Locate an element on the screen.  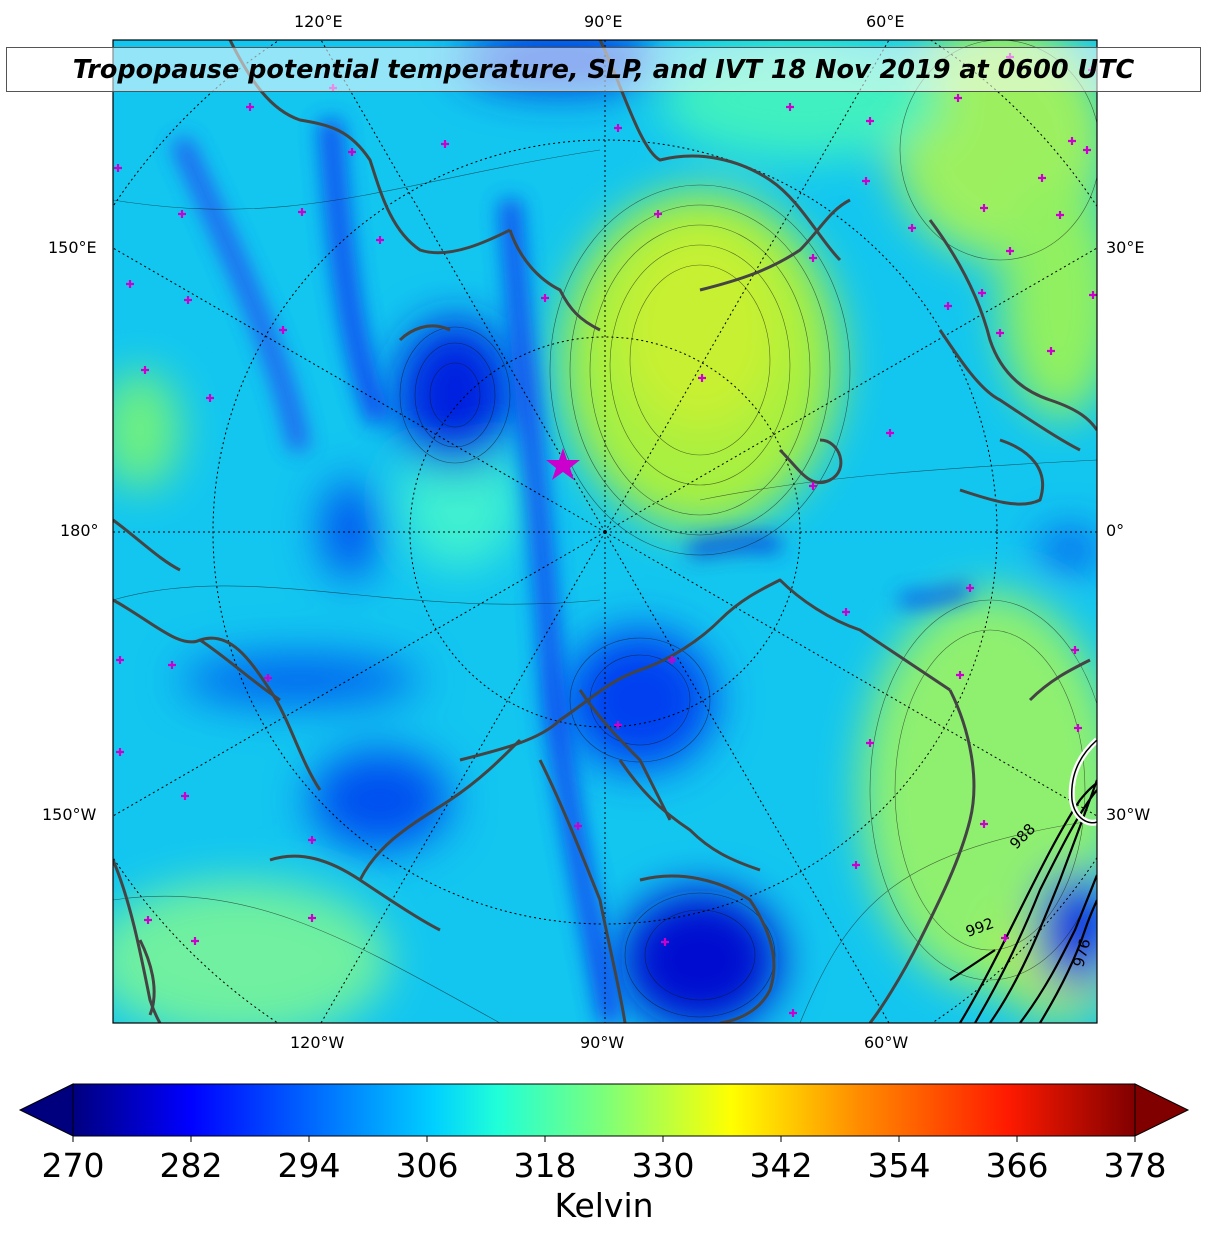
colorbar-tick-label: 354 is located at coordinates (899, 1165).